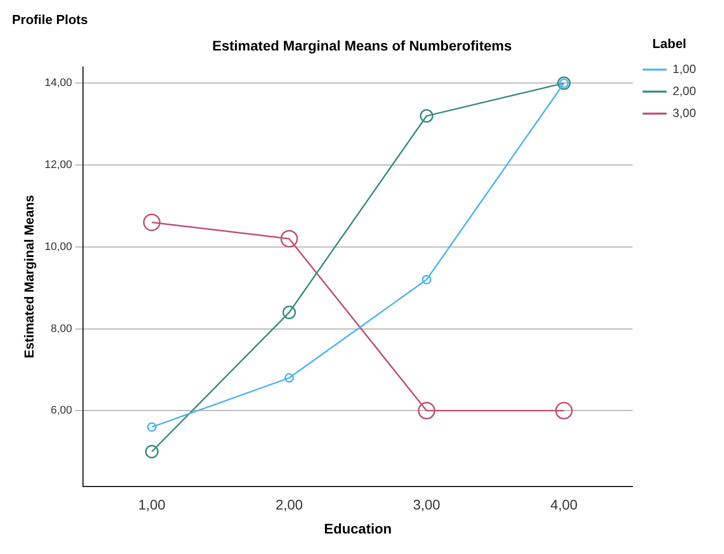 Image resolution: width=724 pixels, height=554 pixels. Describe the element at coordinates (564, 504) in the screenshot. I see `x-tick-label: 4,00` at that location.